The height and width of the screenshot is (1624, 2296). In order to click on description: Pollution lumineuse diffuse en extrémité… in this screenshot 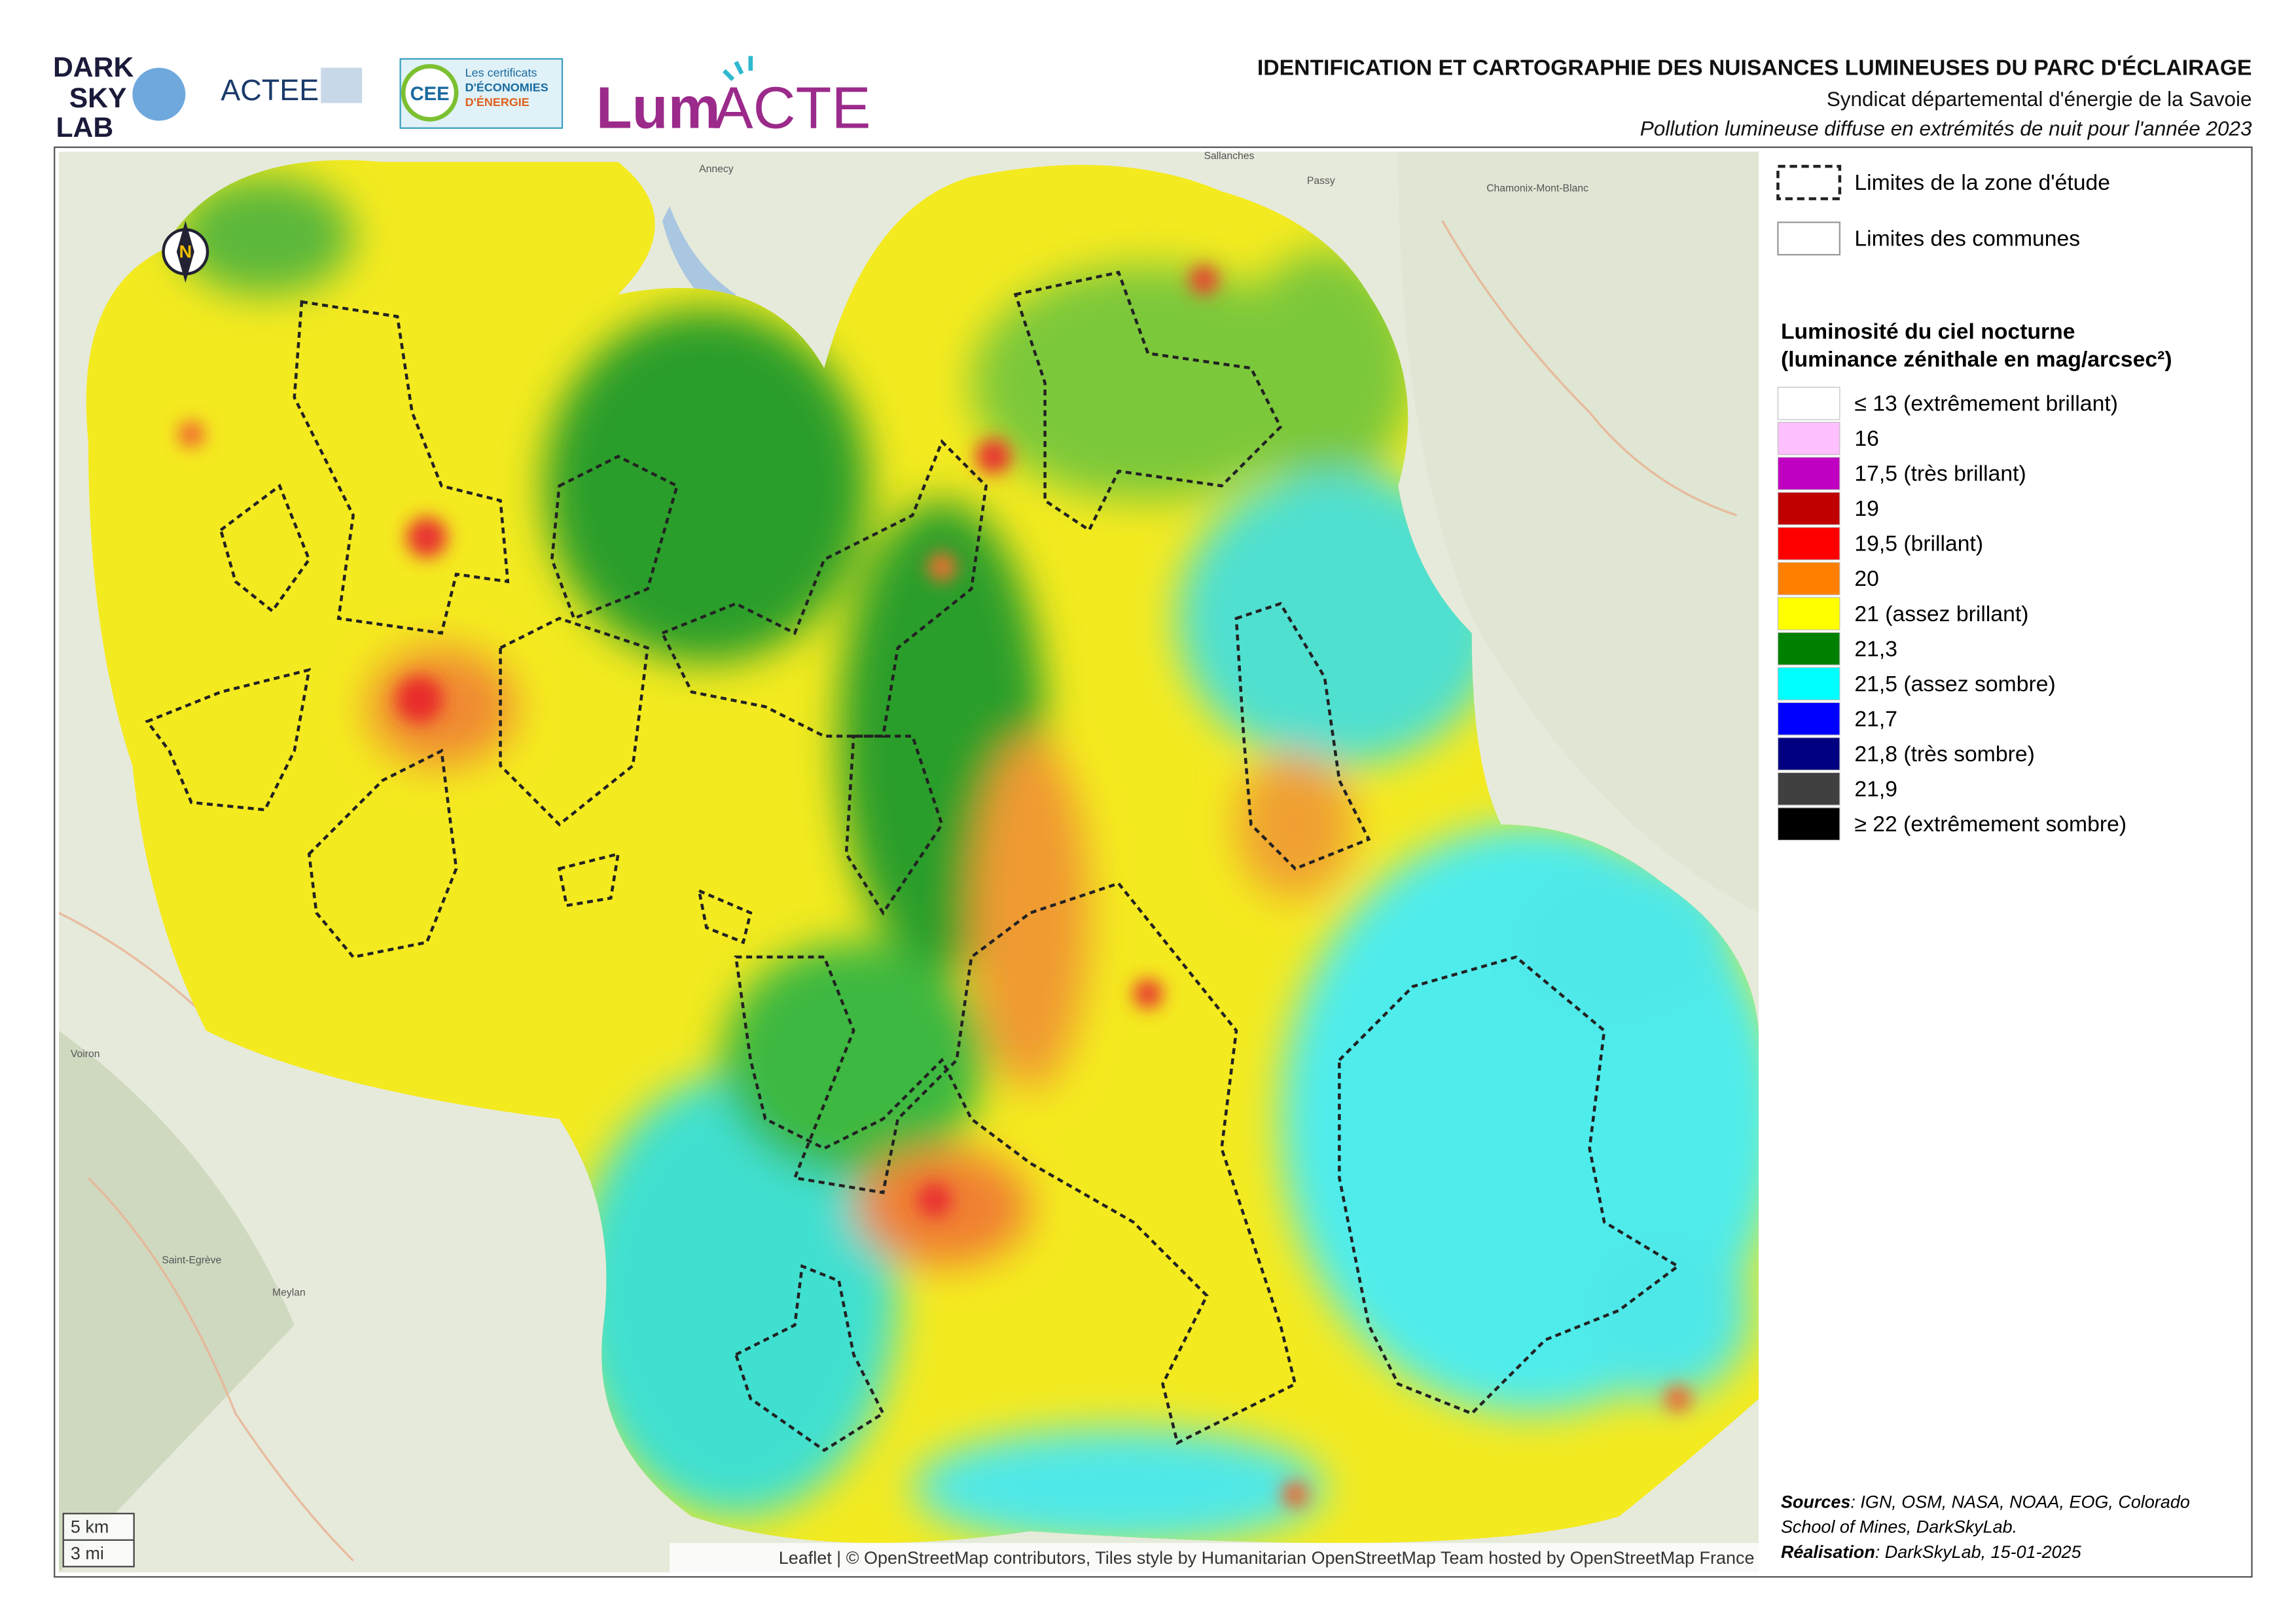, I will do `click(1946, 128)`.